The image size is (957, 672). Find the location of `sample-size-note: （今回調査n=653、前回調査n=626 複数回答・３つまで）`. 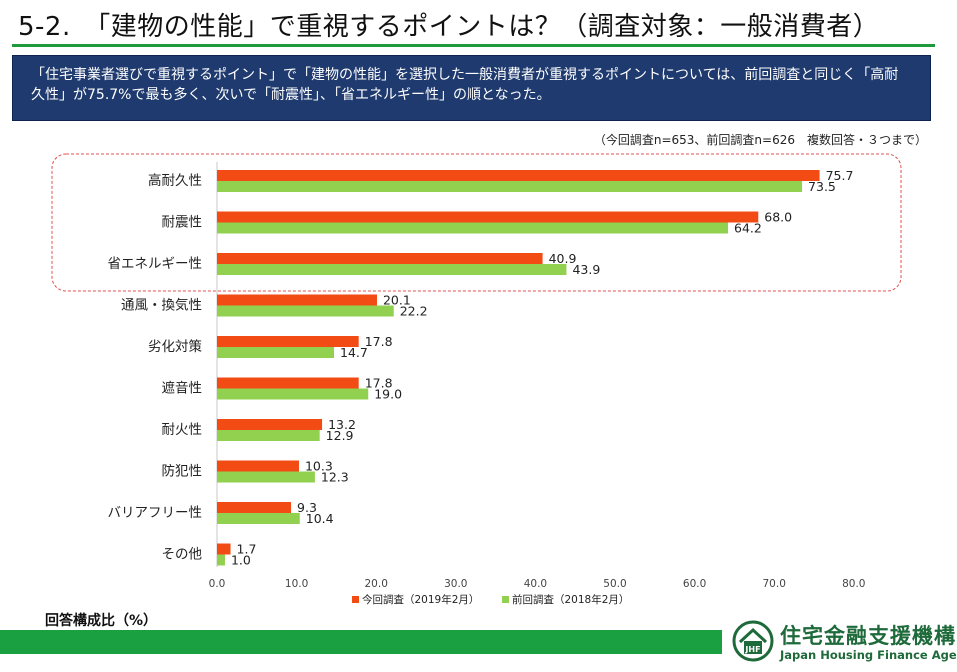

sample-size-note: （今回調査n=653、前回調査n=626 複数回答・３つまで） is located at coordinates (760, 140).